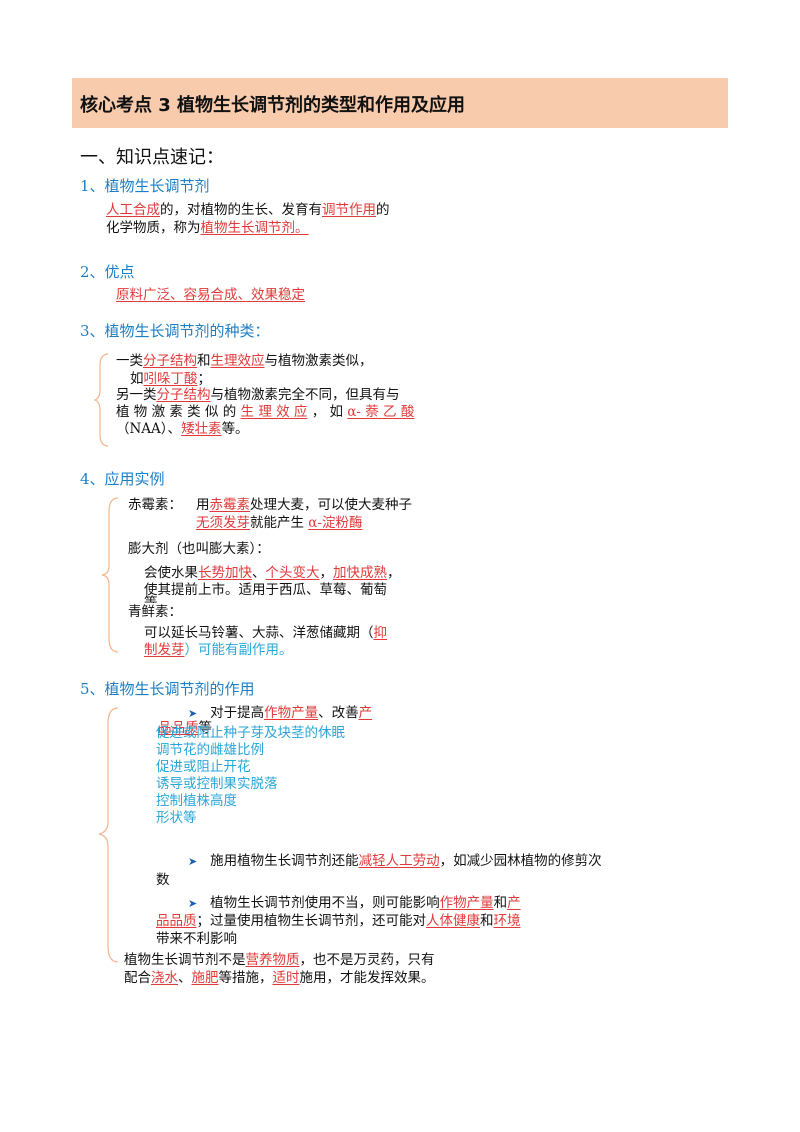 This screenshot has height=1132, width=800. I want to click on s5-p4: 植物生长调节剂不是营养物质，也不是万灵药，只有, so click(279, 960).